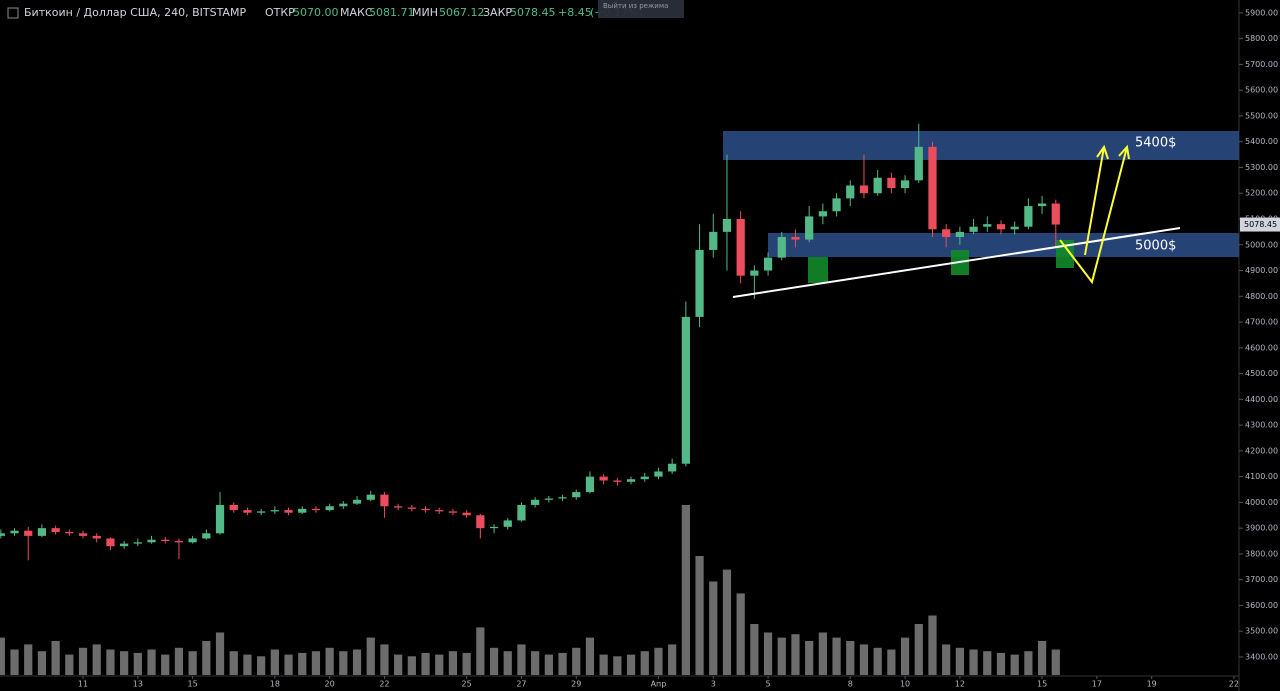 This screenshot has height=691, width=1280. Describe the element at coordinates (330, 684) in the screenshot. I see `x-tick-label: 20` at that location.